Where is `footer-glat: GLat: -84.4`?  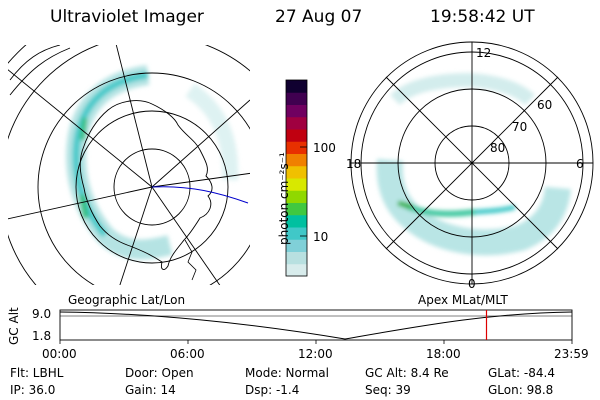
footer-glat: GLat: -84.4 is located at coordinates (521, 373).